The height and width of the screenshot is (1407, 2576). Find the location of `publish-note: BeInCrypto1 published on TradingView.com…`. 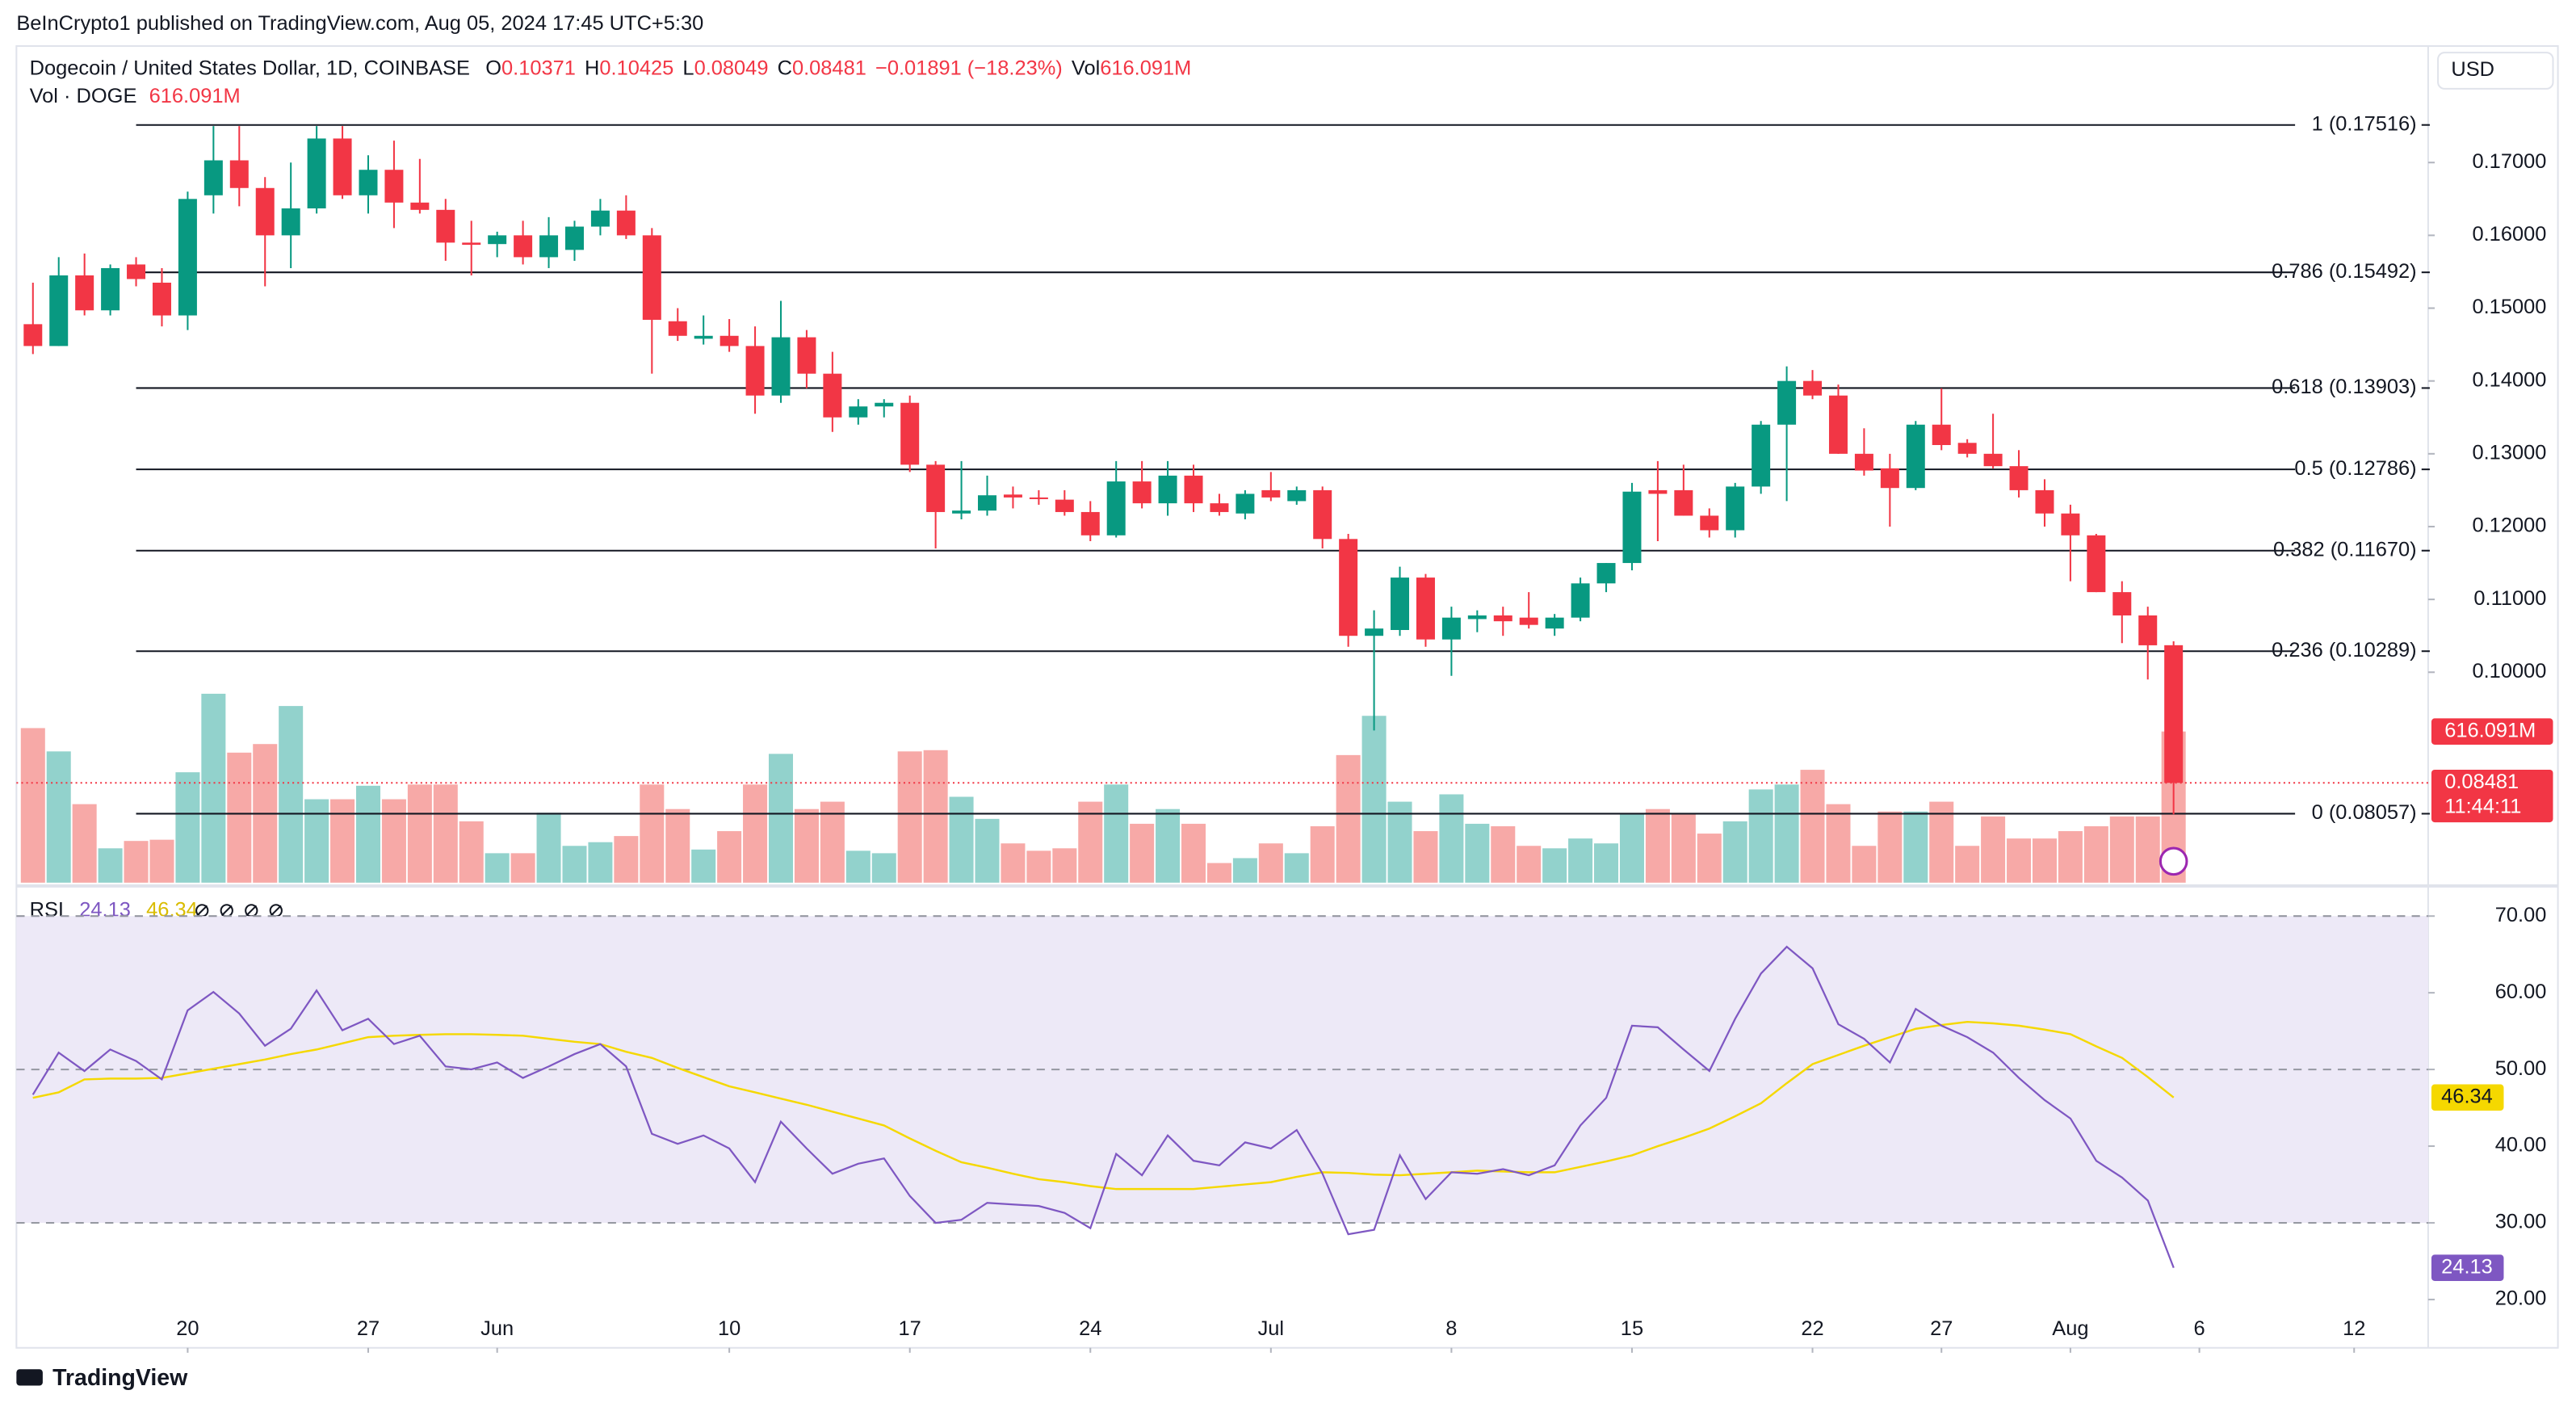

publish-note: BeInCrypto1 published on TradingView.com… is located at coordinates (359, 23).